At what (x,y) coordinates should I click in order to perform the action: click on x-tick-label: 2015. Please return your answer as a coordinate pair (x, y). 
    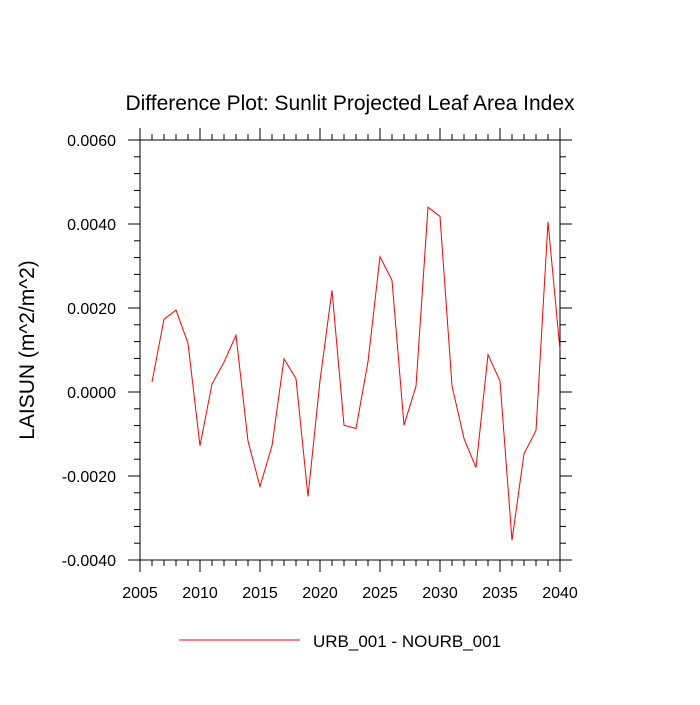
    Looking at the image, I should click on (260, 593).